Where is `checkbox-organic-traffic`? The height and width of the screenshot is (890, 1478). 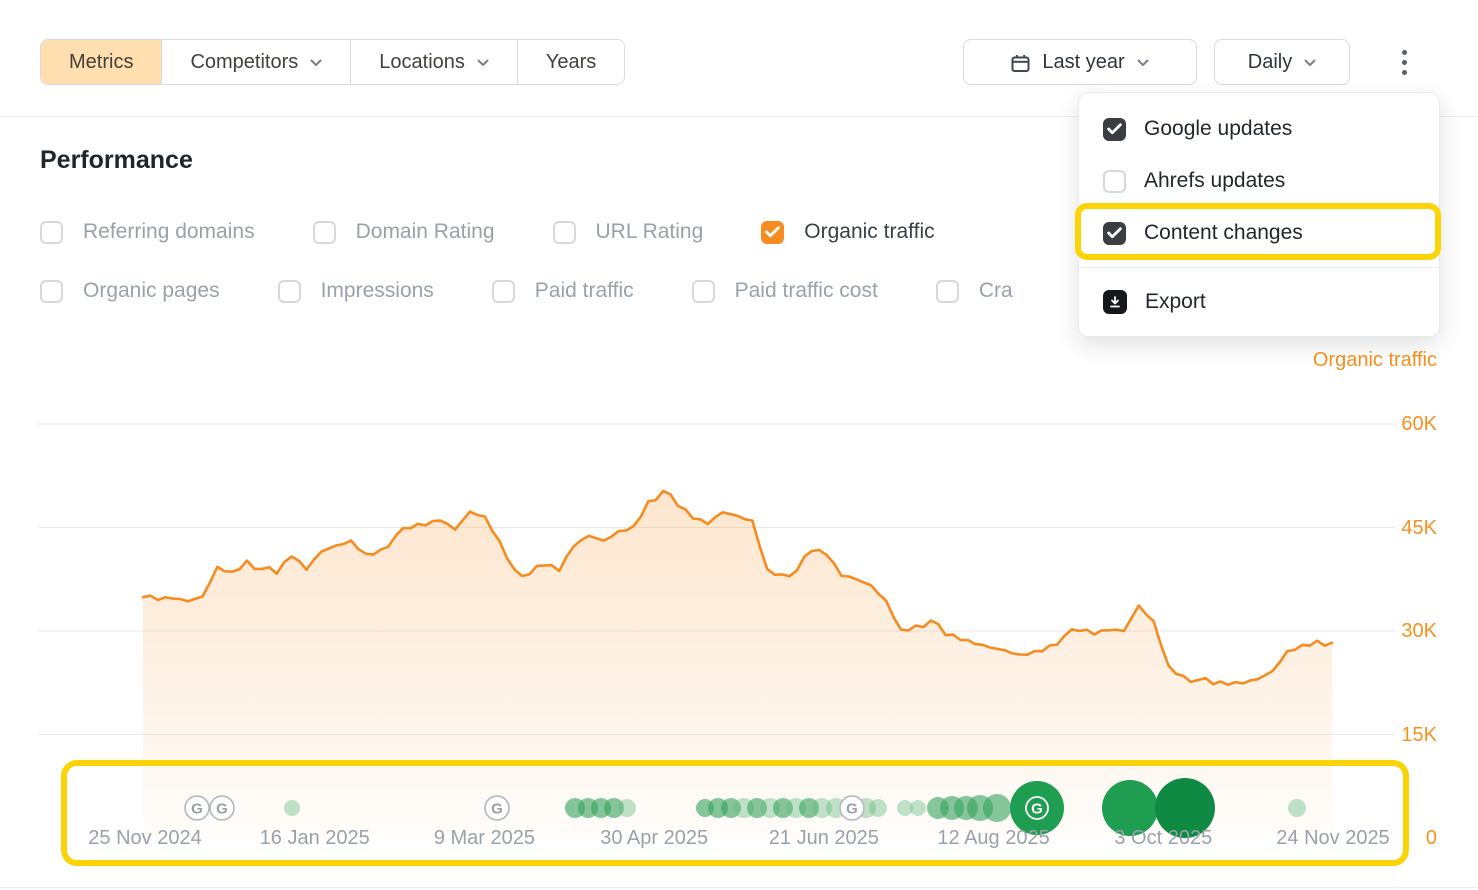
checkbox-organic-traffic is located at coordinates (773, 232).